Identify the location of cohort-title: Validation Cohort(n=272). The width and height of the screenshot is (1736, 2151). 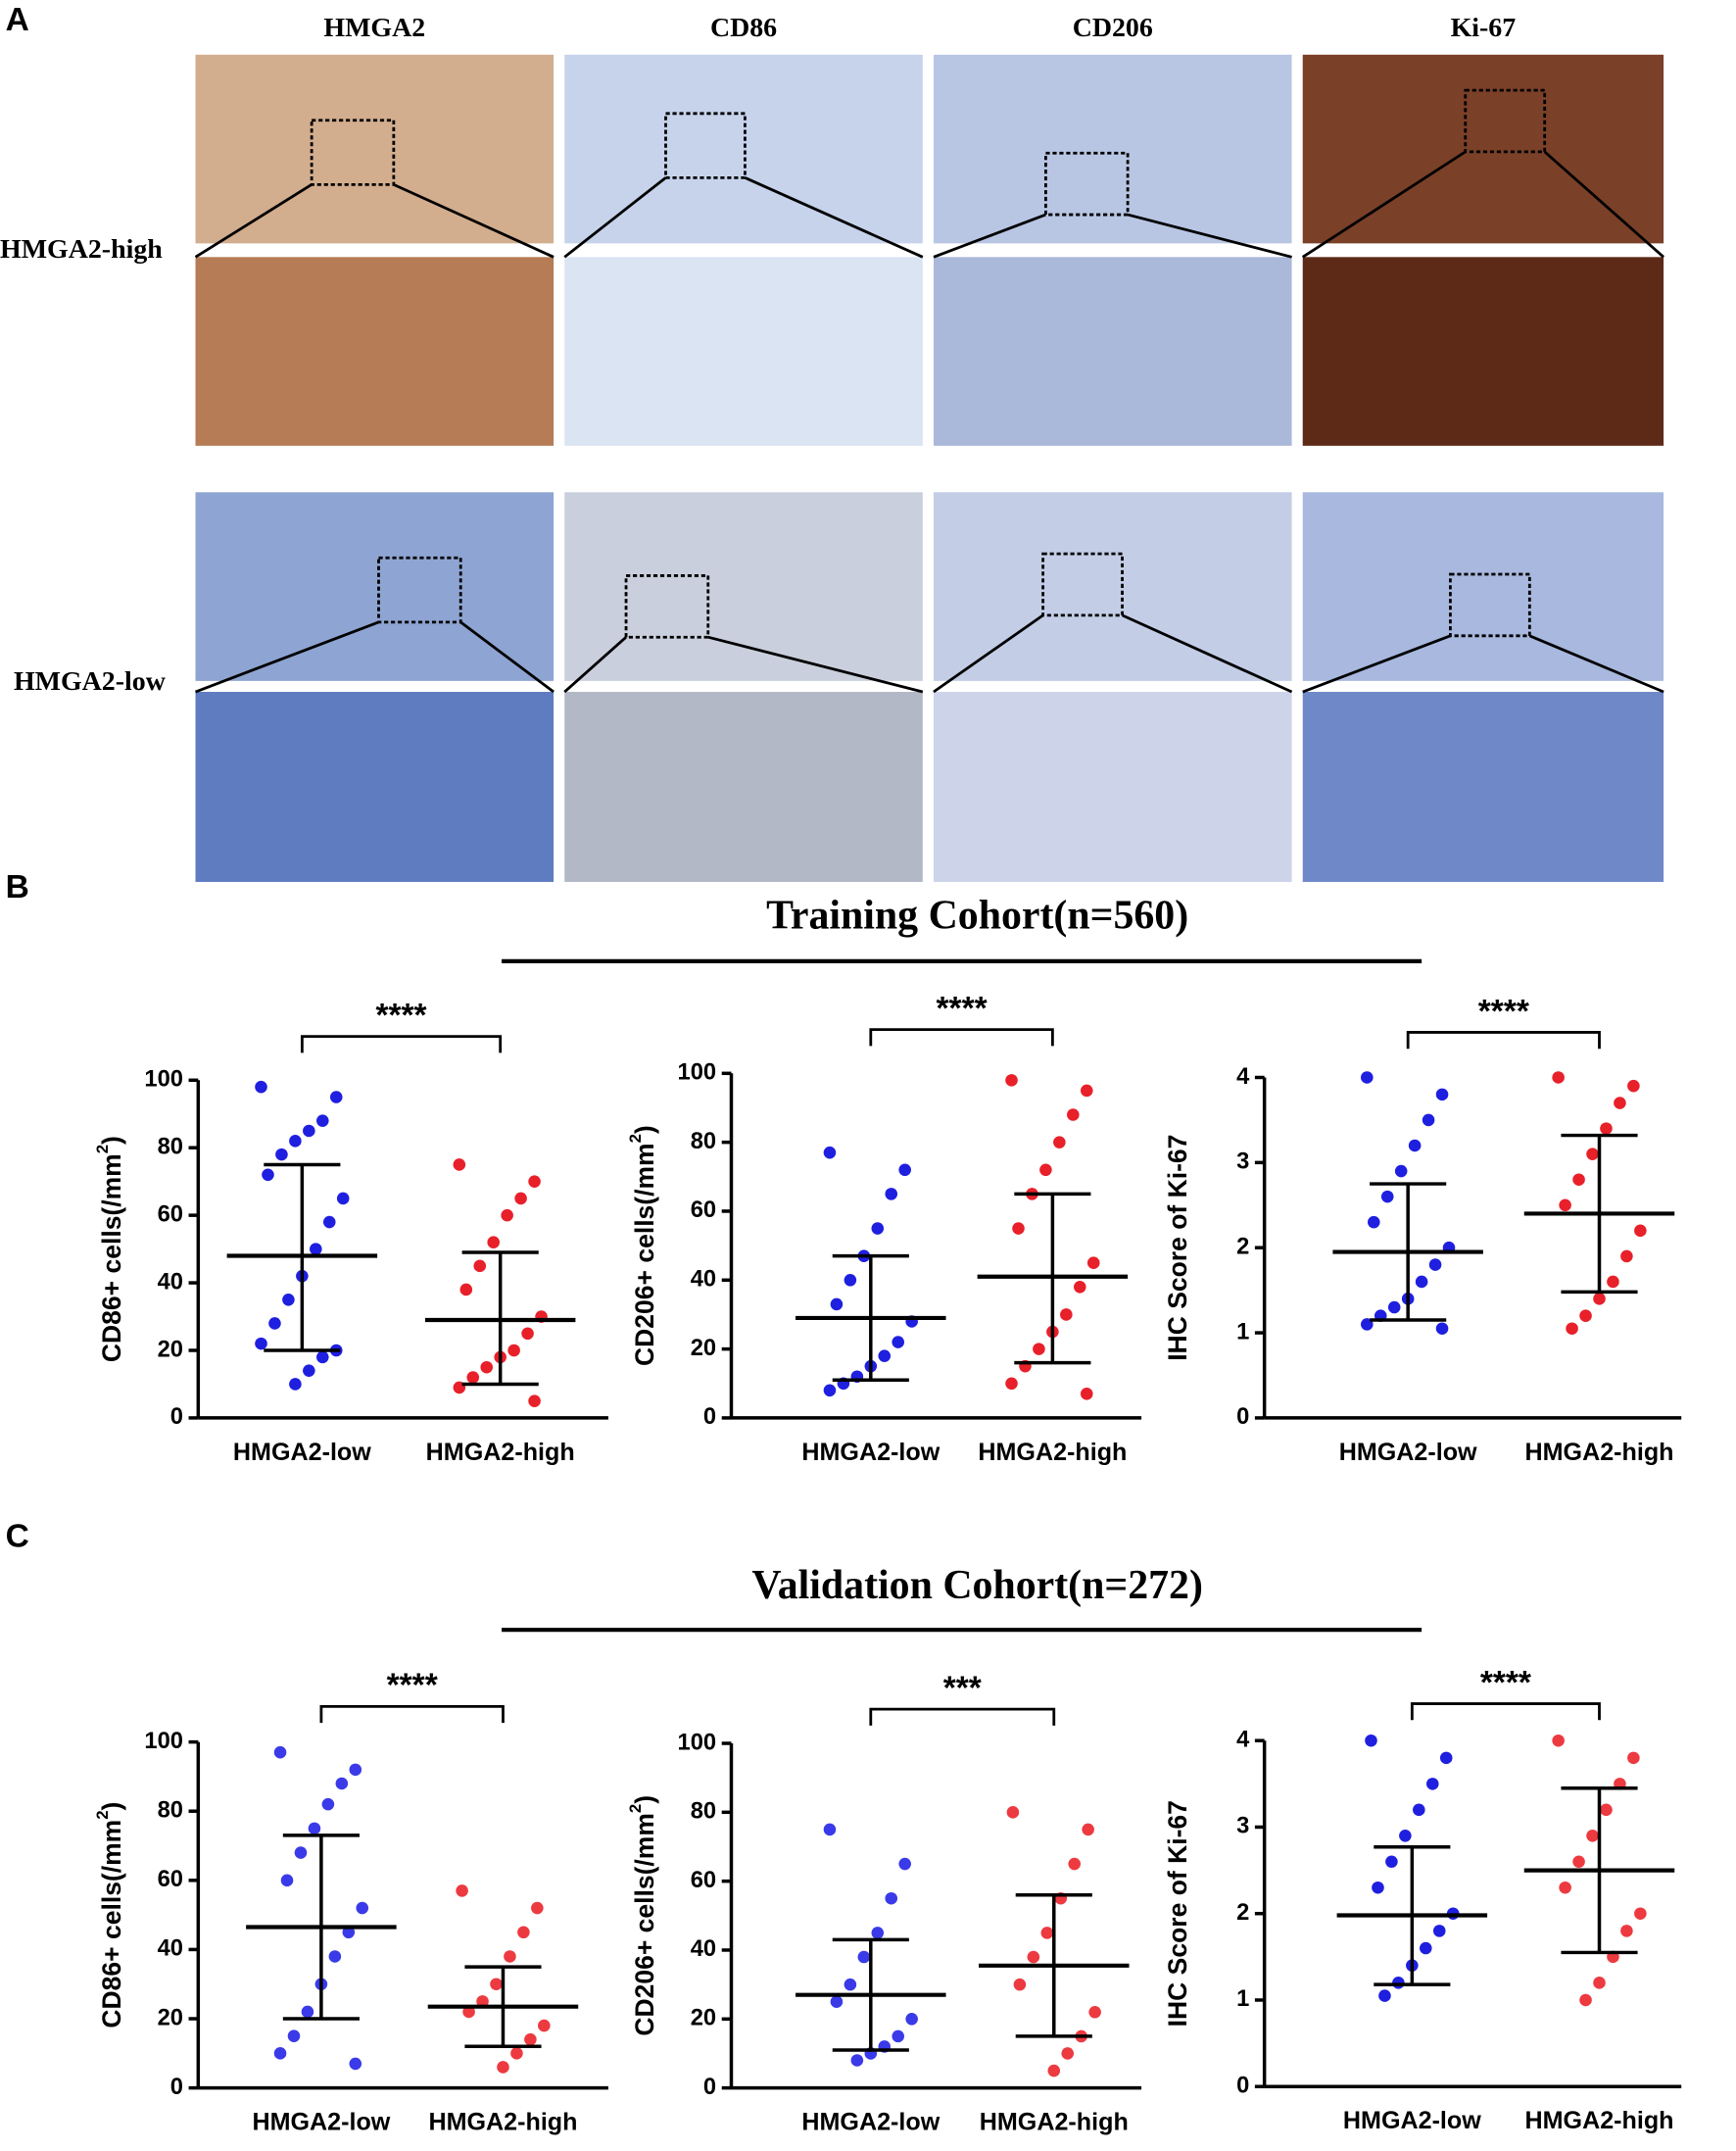
(977, 1585).